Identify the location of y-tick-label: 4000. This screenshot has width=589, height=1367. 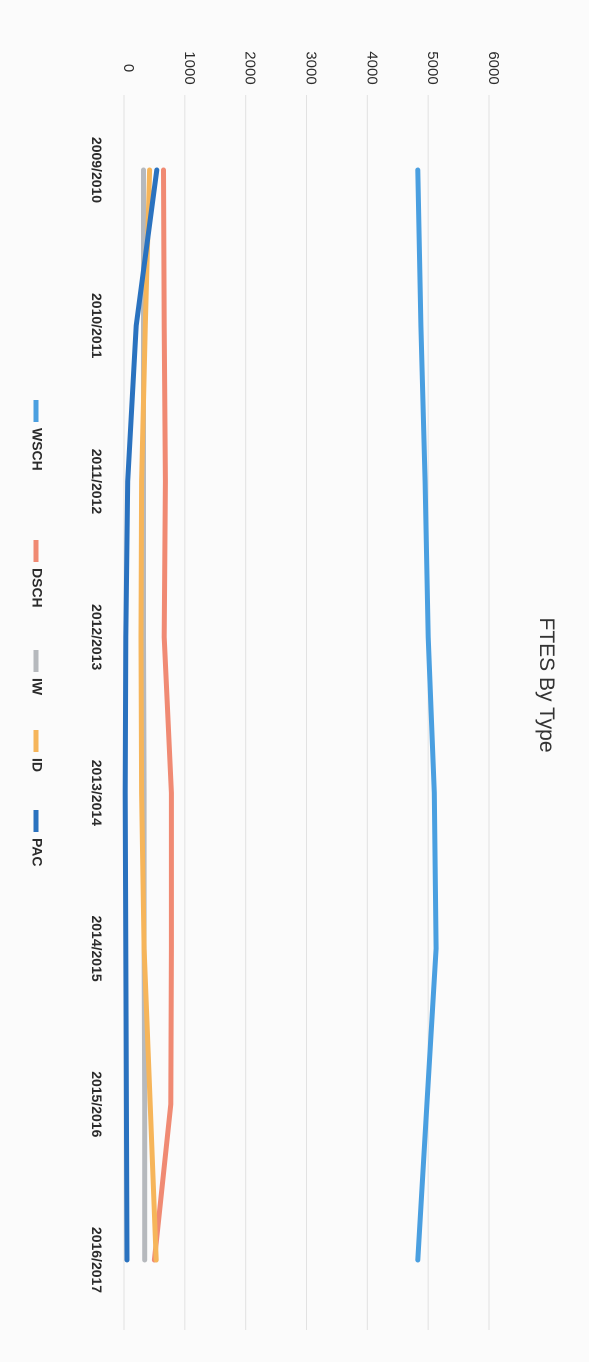
(371, 67).